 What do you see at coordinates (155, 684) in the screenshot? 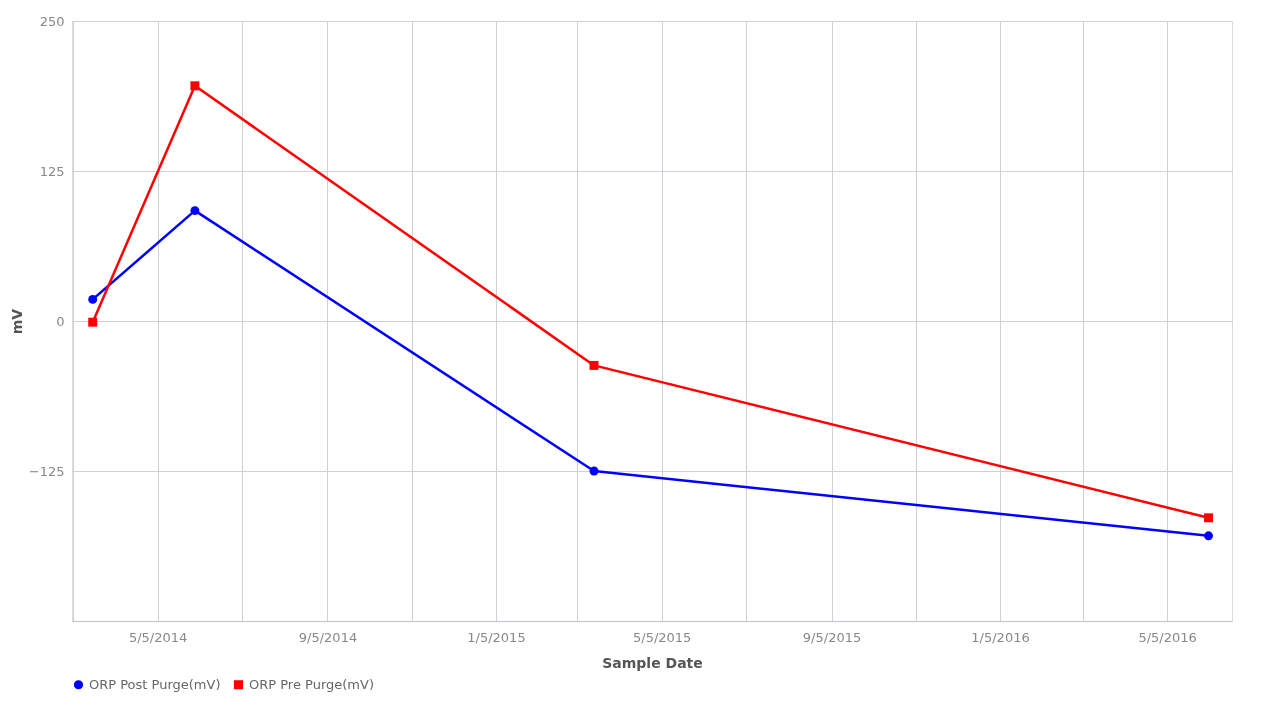
I see `legend-label: ORP Post Purge(mV)` at bounding box center [155, 684].